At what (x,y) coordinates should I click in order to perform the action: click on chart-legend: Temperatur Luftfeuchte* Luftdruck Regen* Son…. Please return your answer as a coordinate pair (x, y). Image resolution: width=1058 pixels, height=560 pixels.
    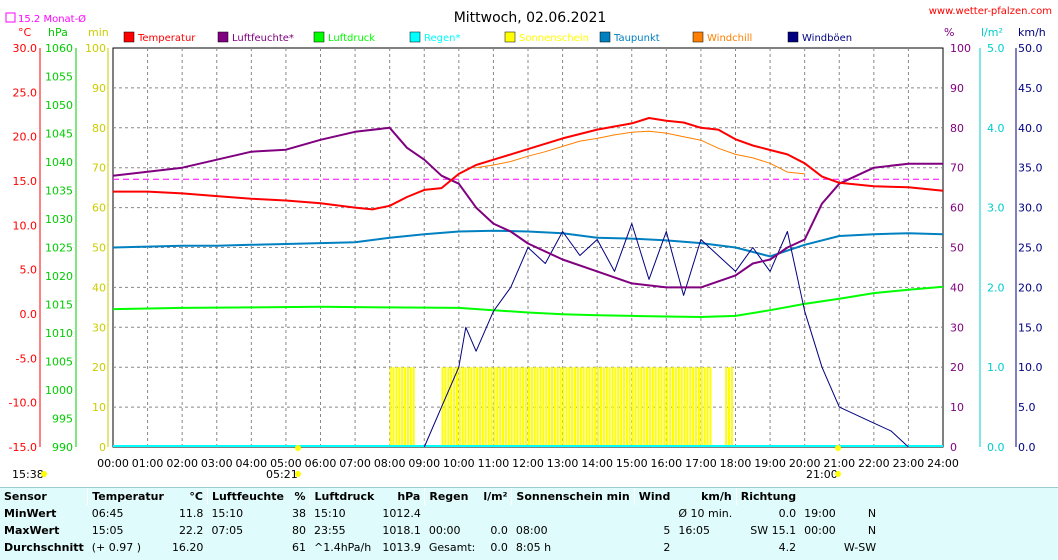
    Looking at the image, I should click on (487, 37).